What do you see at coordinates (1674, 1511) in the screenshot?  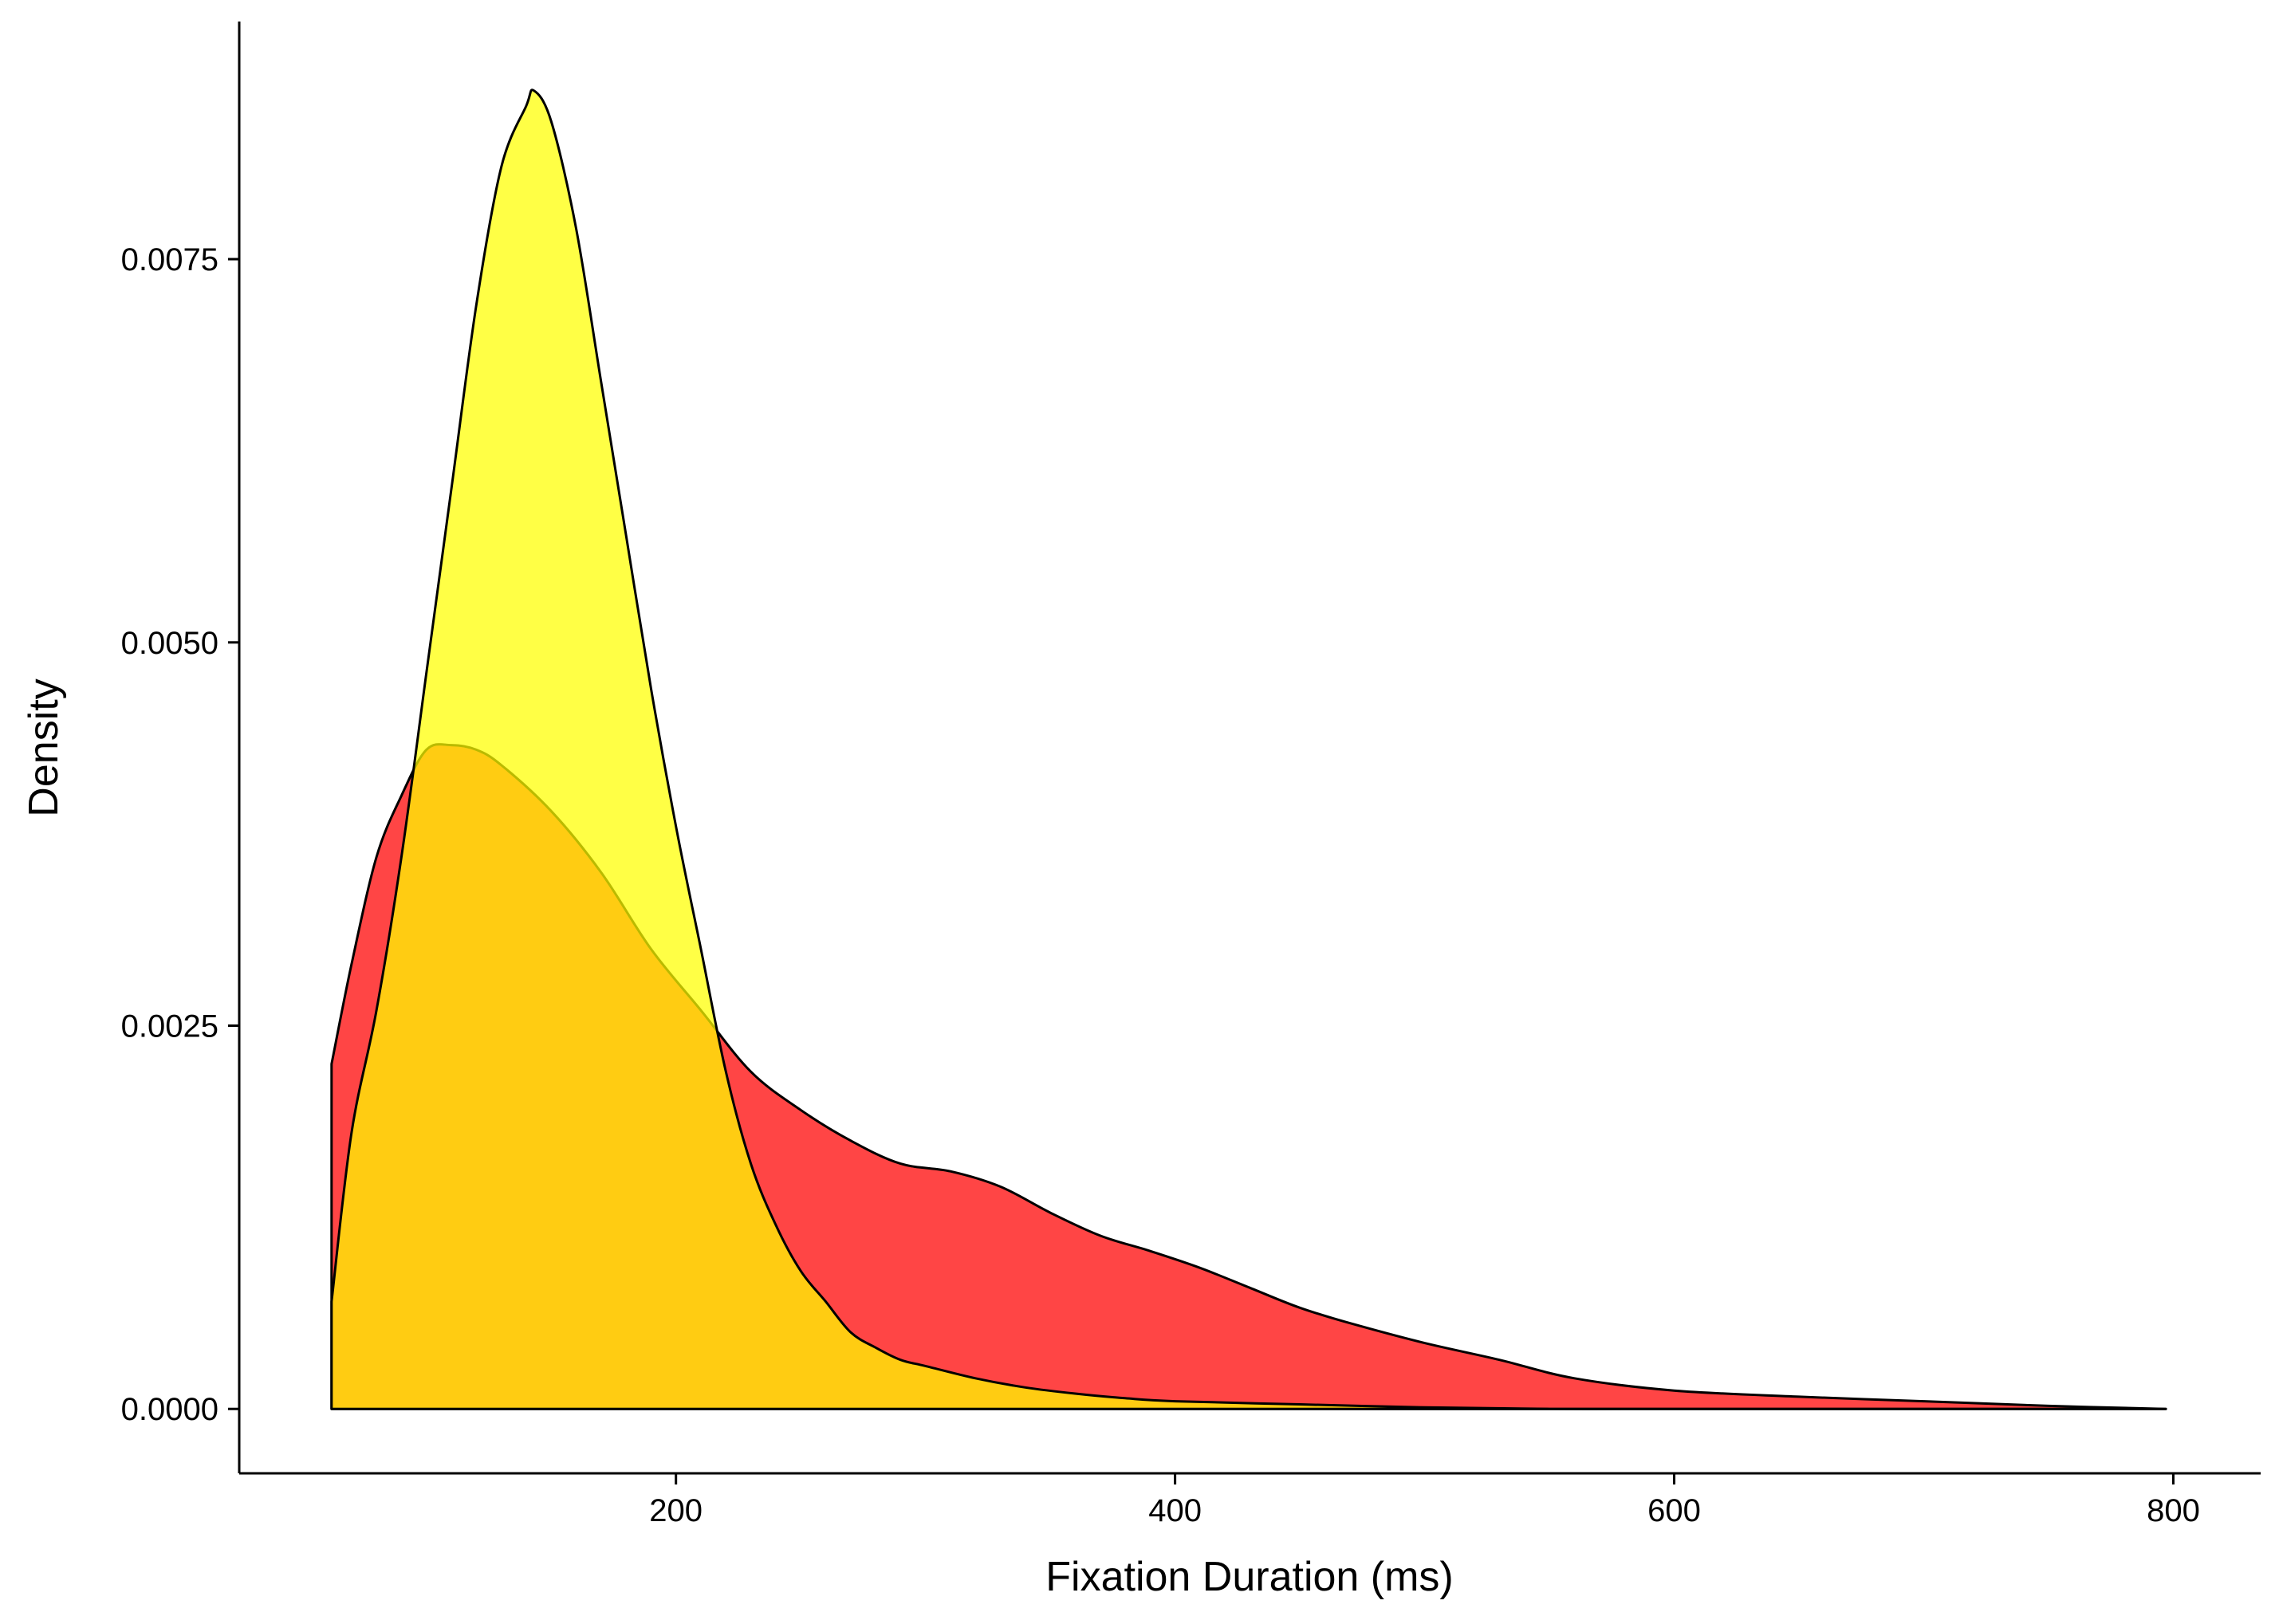 I see `x-tick-label: 600` at bounding box center [1674, 1511].